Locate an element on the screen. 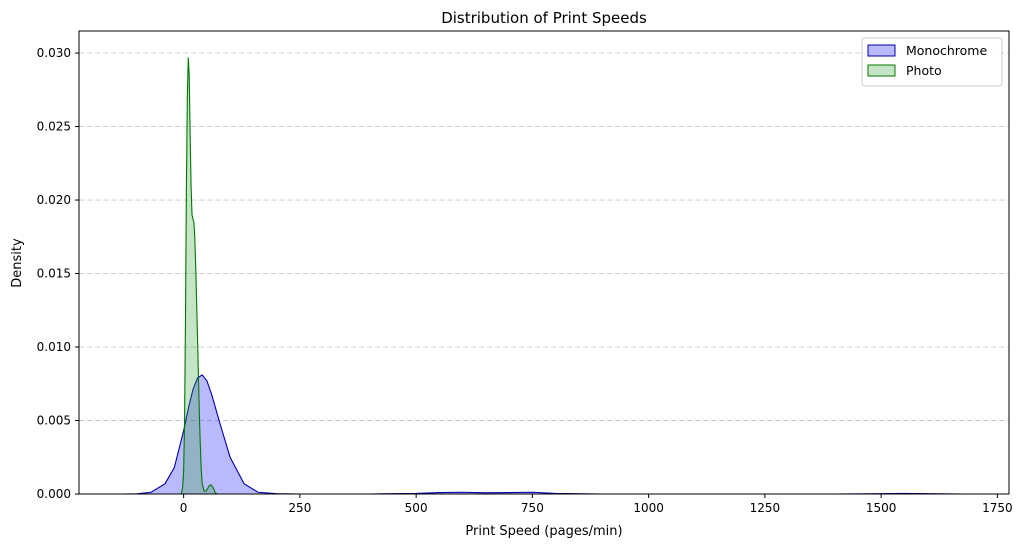 Image resolution: width=1025 pixels, height=547 pixels. y-tick-label: 0.030 is located at coordinates (54, 53).